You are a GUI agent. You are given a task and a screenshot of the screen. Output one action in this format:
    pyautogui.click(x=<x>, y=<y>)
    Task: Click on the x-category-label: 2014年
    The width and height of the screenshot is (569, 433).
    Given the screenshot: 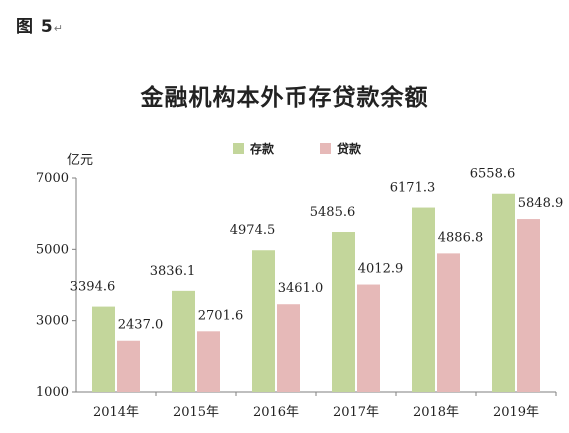 What is the action you would take?
    pyautogui.click(x=116, y=412)
    